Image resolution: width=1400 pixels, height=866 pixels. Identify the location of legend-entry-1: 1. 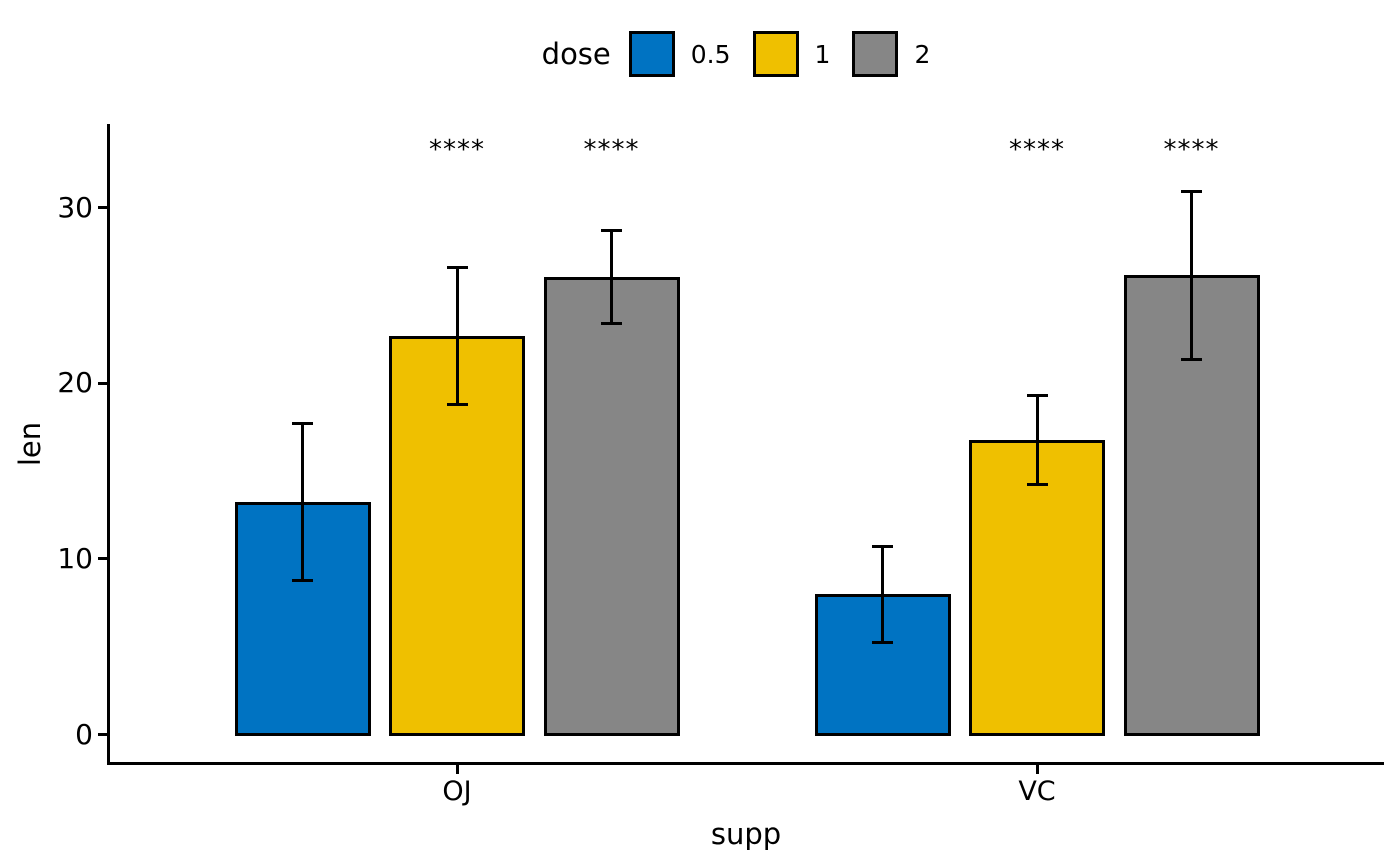
(791, 54).